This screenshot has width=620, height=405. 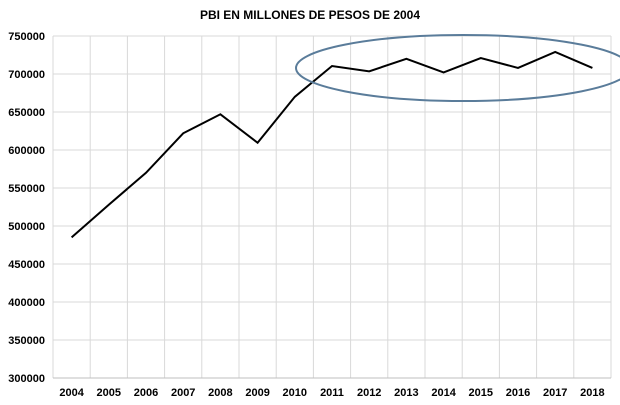 I want to click on highlight-ellipse, so click(x=457, y=68).